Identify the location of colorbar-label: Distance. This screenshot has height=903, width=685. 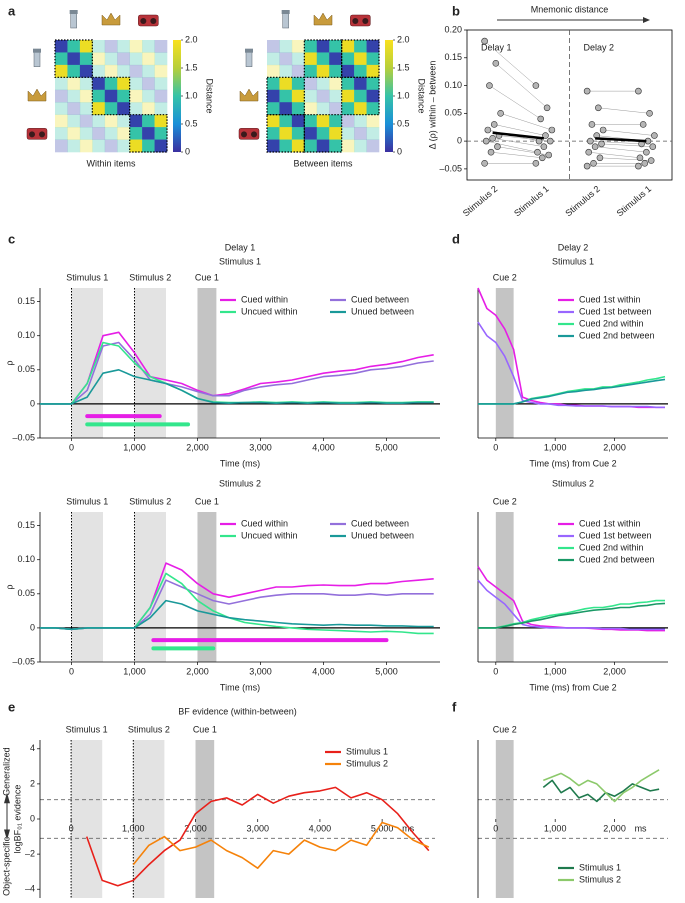
(422, 95).